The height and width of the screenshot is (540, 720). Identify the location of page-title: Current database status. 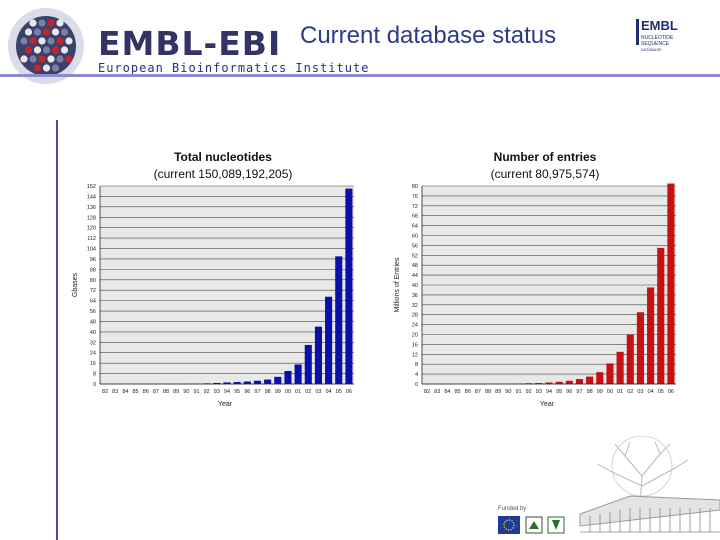
(428, 35).